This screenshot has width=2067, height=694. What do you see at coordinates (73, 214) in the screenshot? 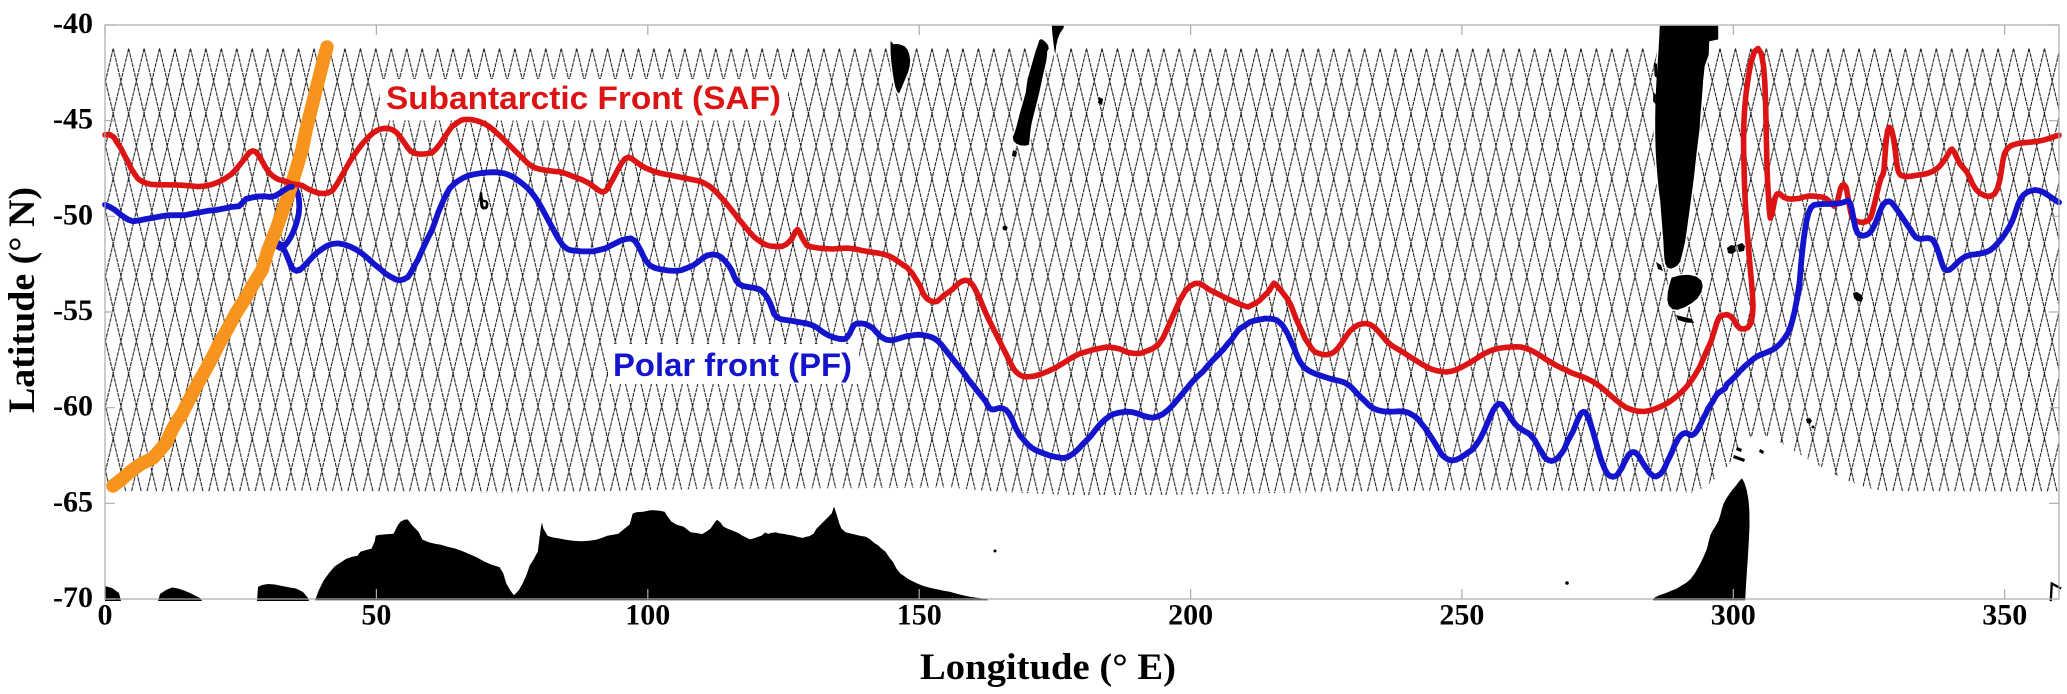
I see `svg-text: -50` at bounding box center [73, 214].